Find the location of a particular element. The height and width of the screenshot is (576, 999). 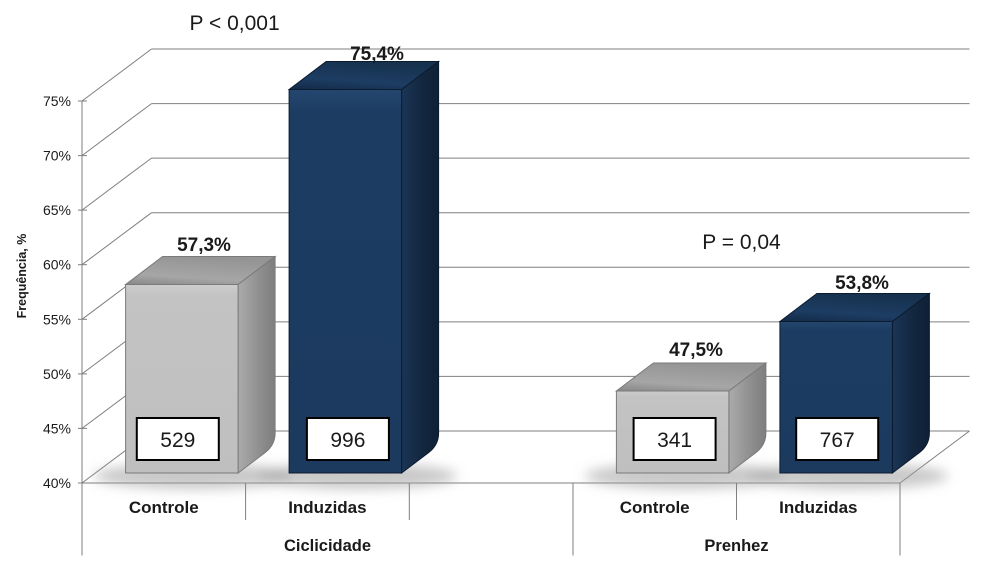

svg-text: 53,8% is located at coordinates (862, 283).